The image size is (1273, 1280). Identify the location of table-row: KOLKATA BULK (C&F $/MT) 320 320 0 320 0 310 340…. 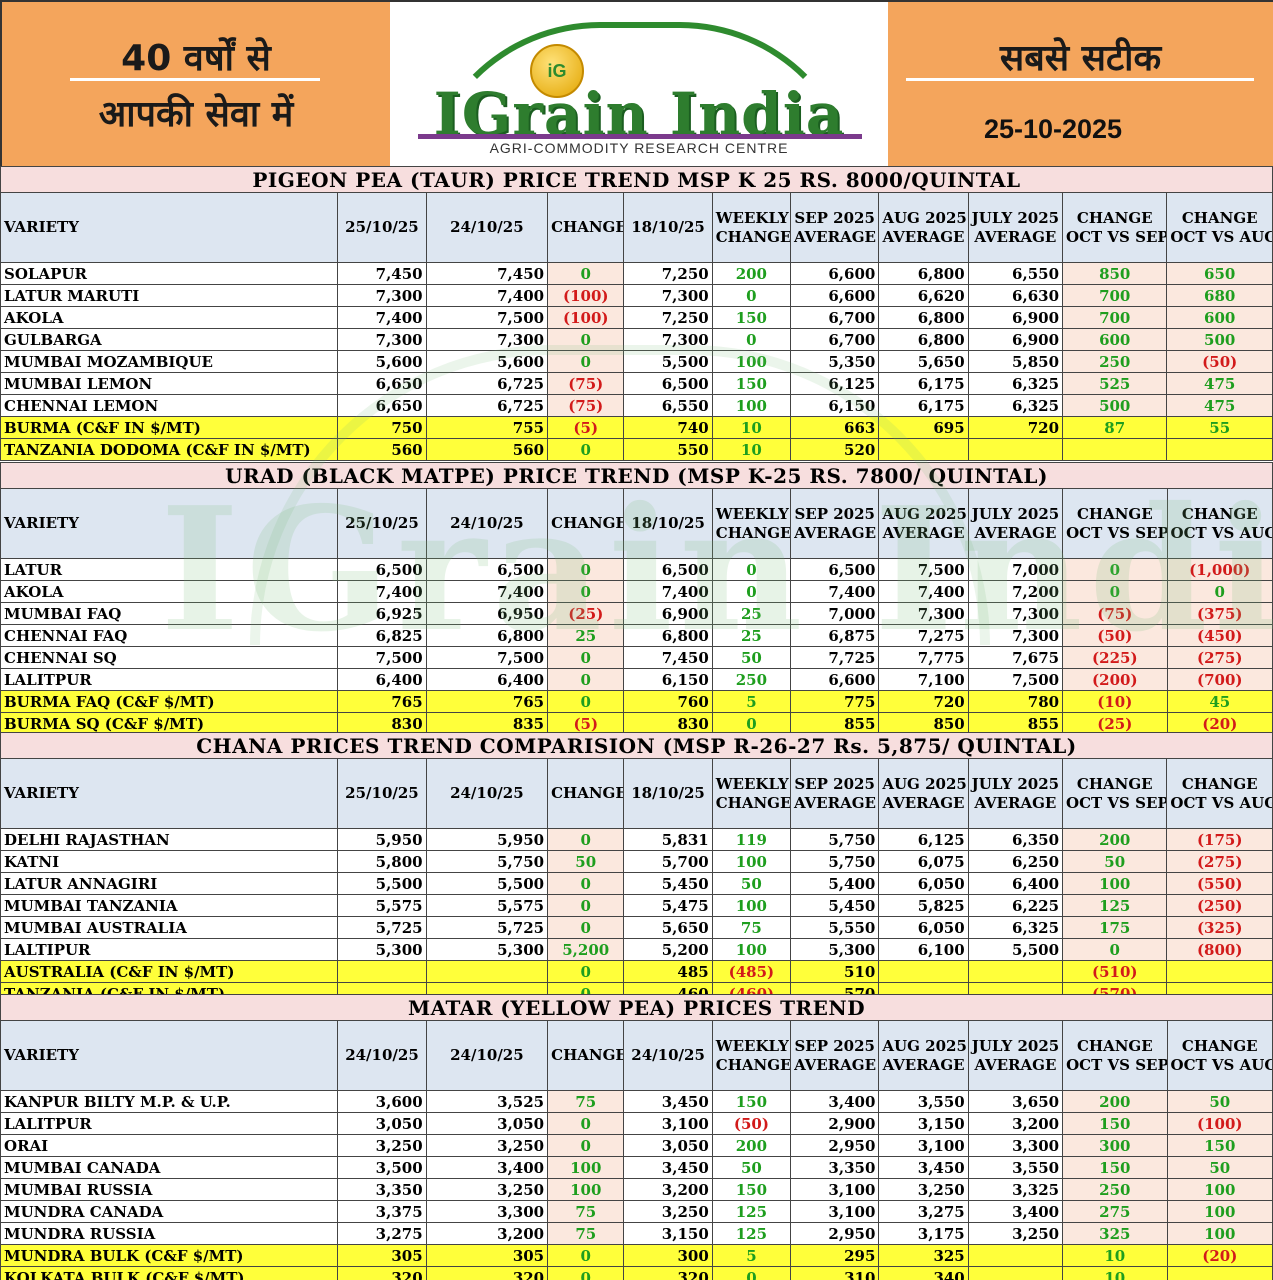
(636, 1273).